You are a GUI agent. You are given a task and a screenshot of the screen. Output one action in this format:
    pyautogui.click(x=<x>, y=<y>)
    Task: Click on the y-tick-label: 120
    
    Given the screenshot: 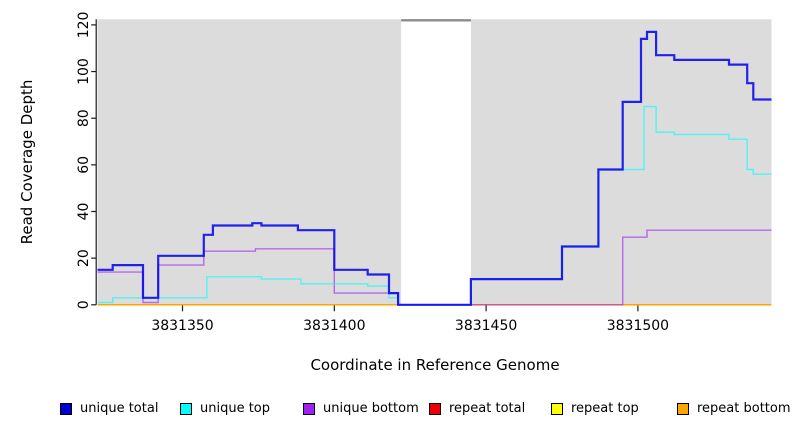 What is the action you would take?
    pyautogui.click(x=84, y=25)
    